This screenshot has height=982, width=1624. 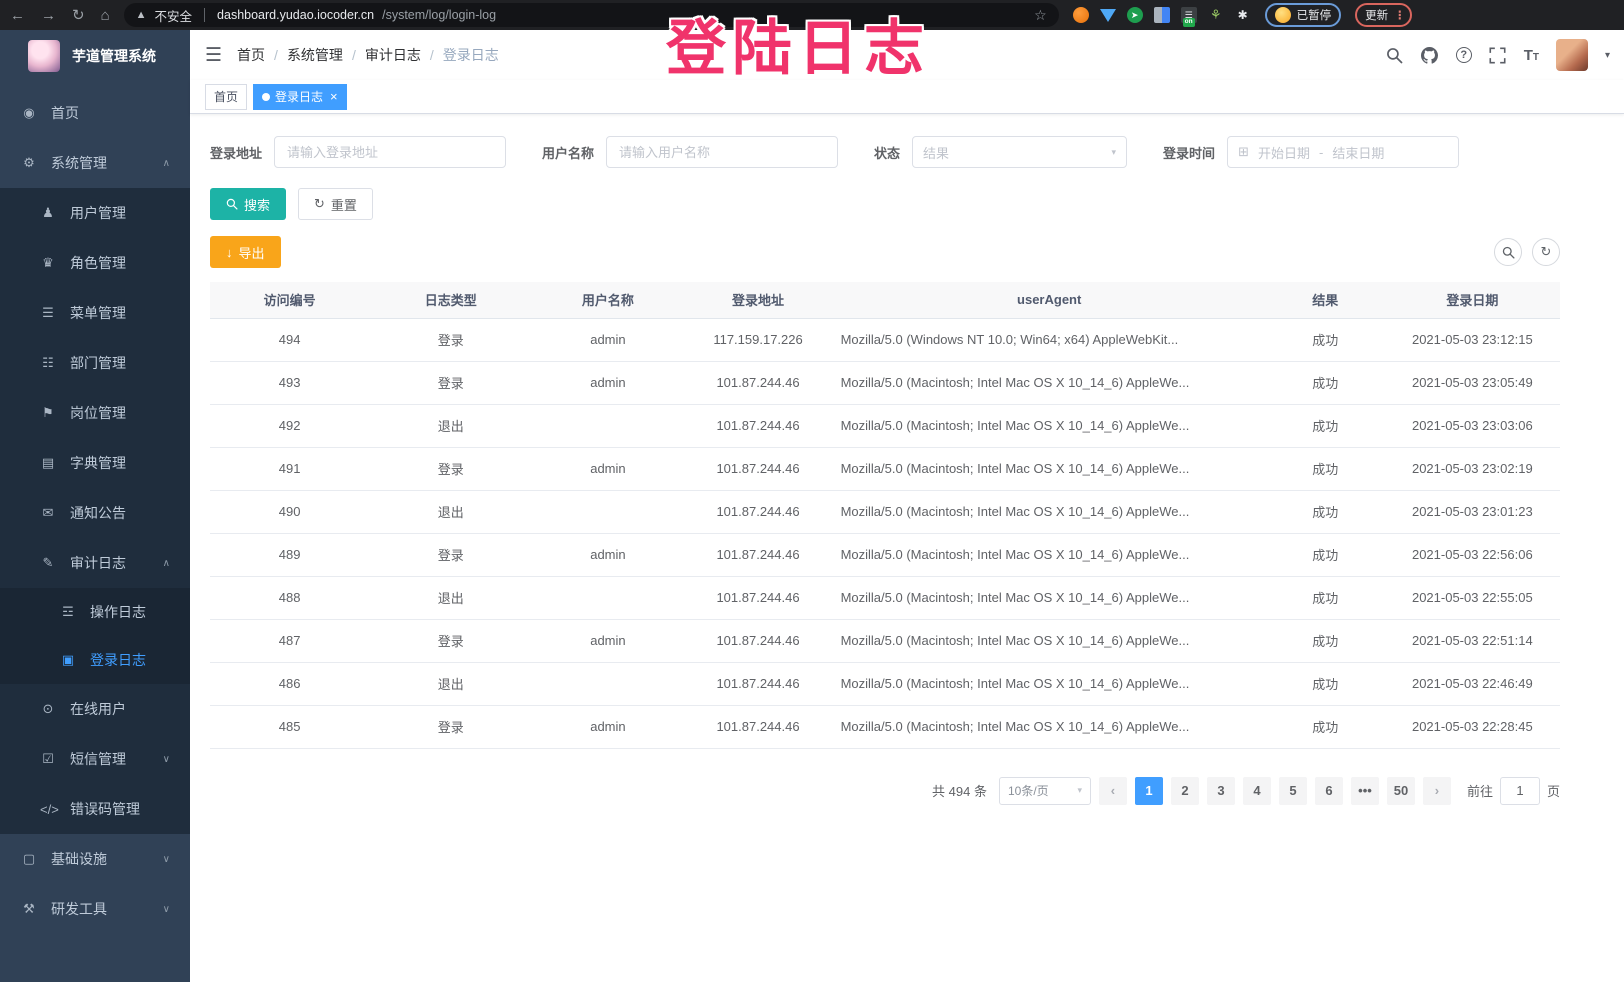 What do you see at coordinates (48, 412) in the screenshot?
I see `post-icon: ⚑` at bounding box center [48, 412].